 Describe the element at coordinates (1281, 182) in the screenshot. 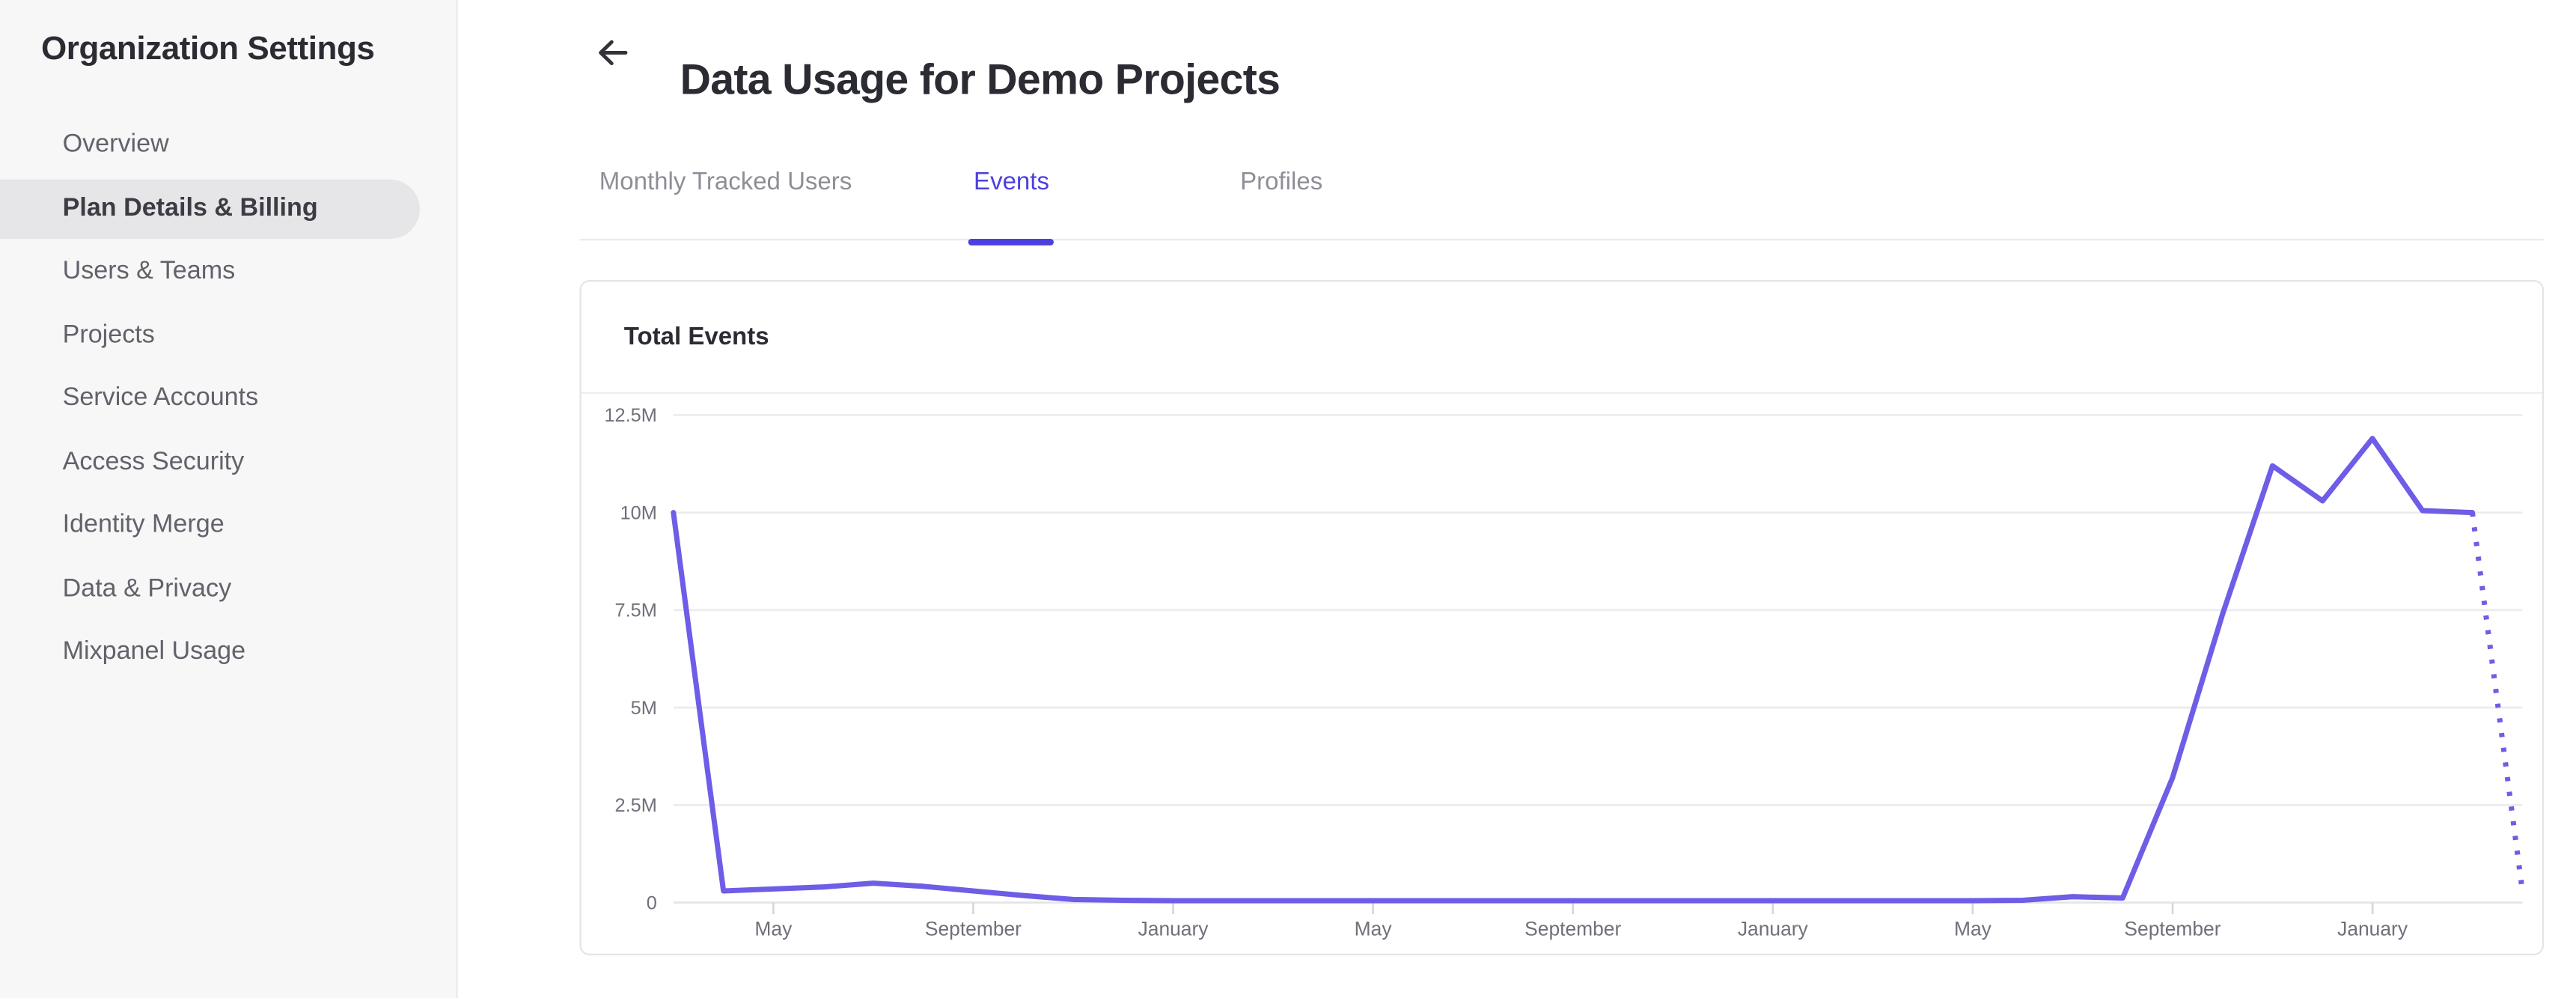

I see `tab-profiles: Profiles` at that location.